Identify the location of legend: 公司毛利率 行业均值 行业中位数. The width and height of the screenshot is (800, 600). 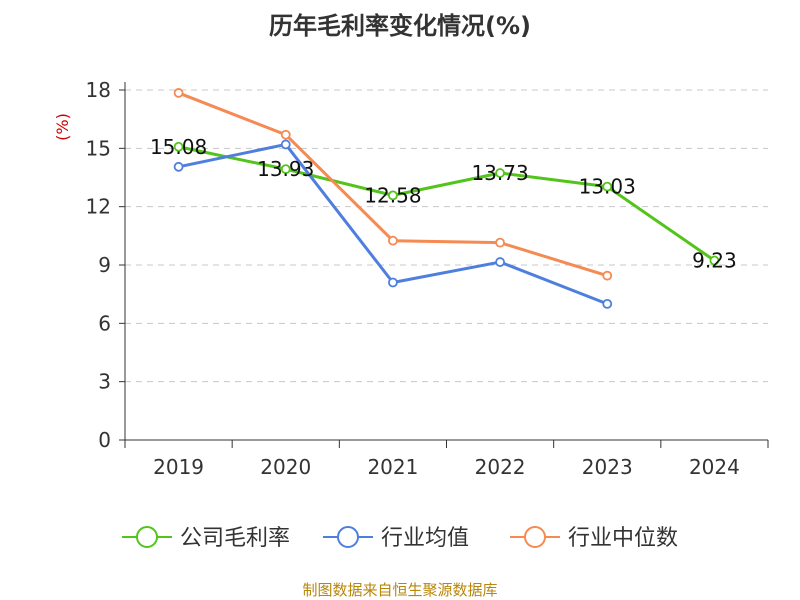
(400, 538).